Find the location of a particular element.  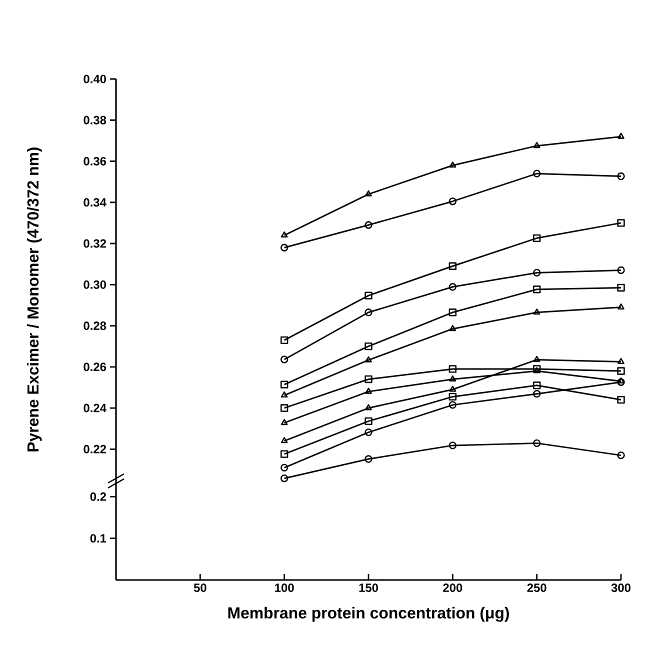

y-tick-label: 0.34 is located at coordinates (95, 202).